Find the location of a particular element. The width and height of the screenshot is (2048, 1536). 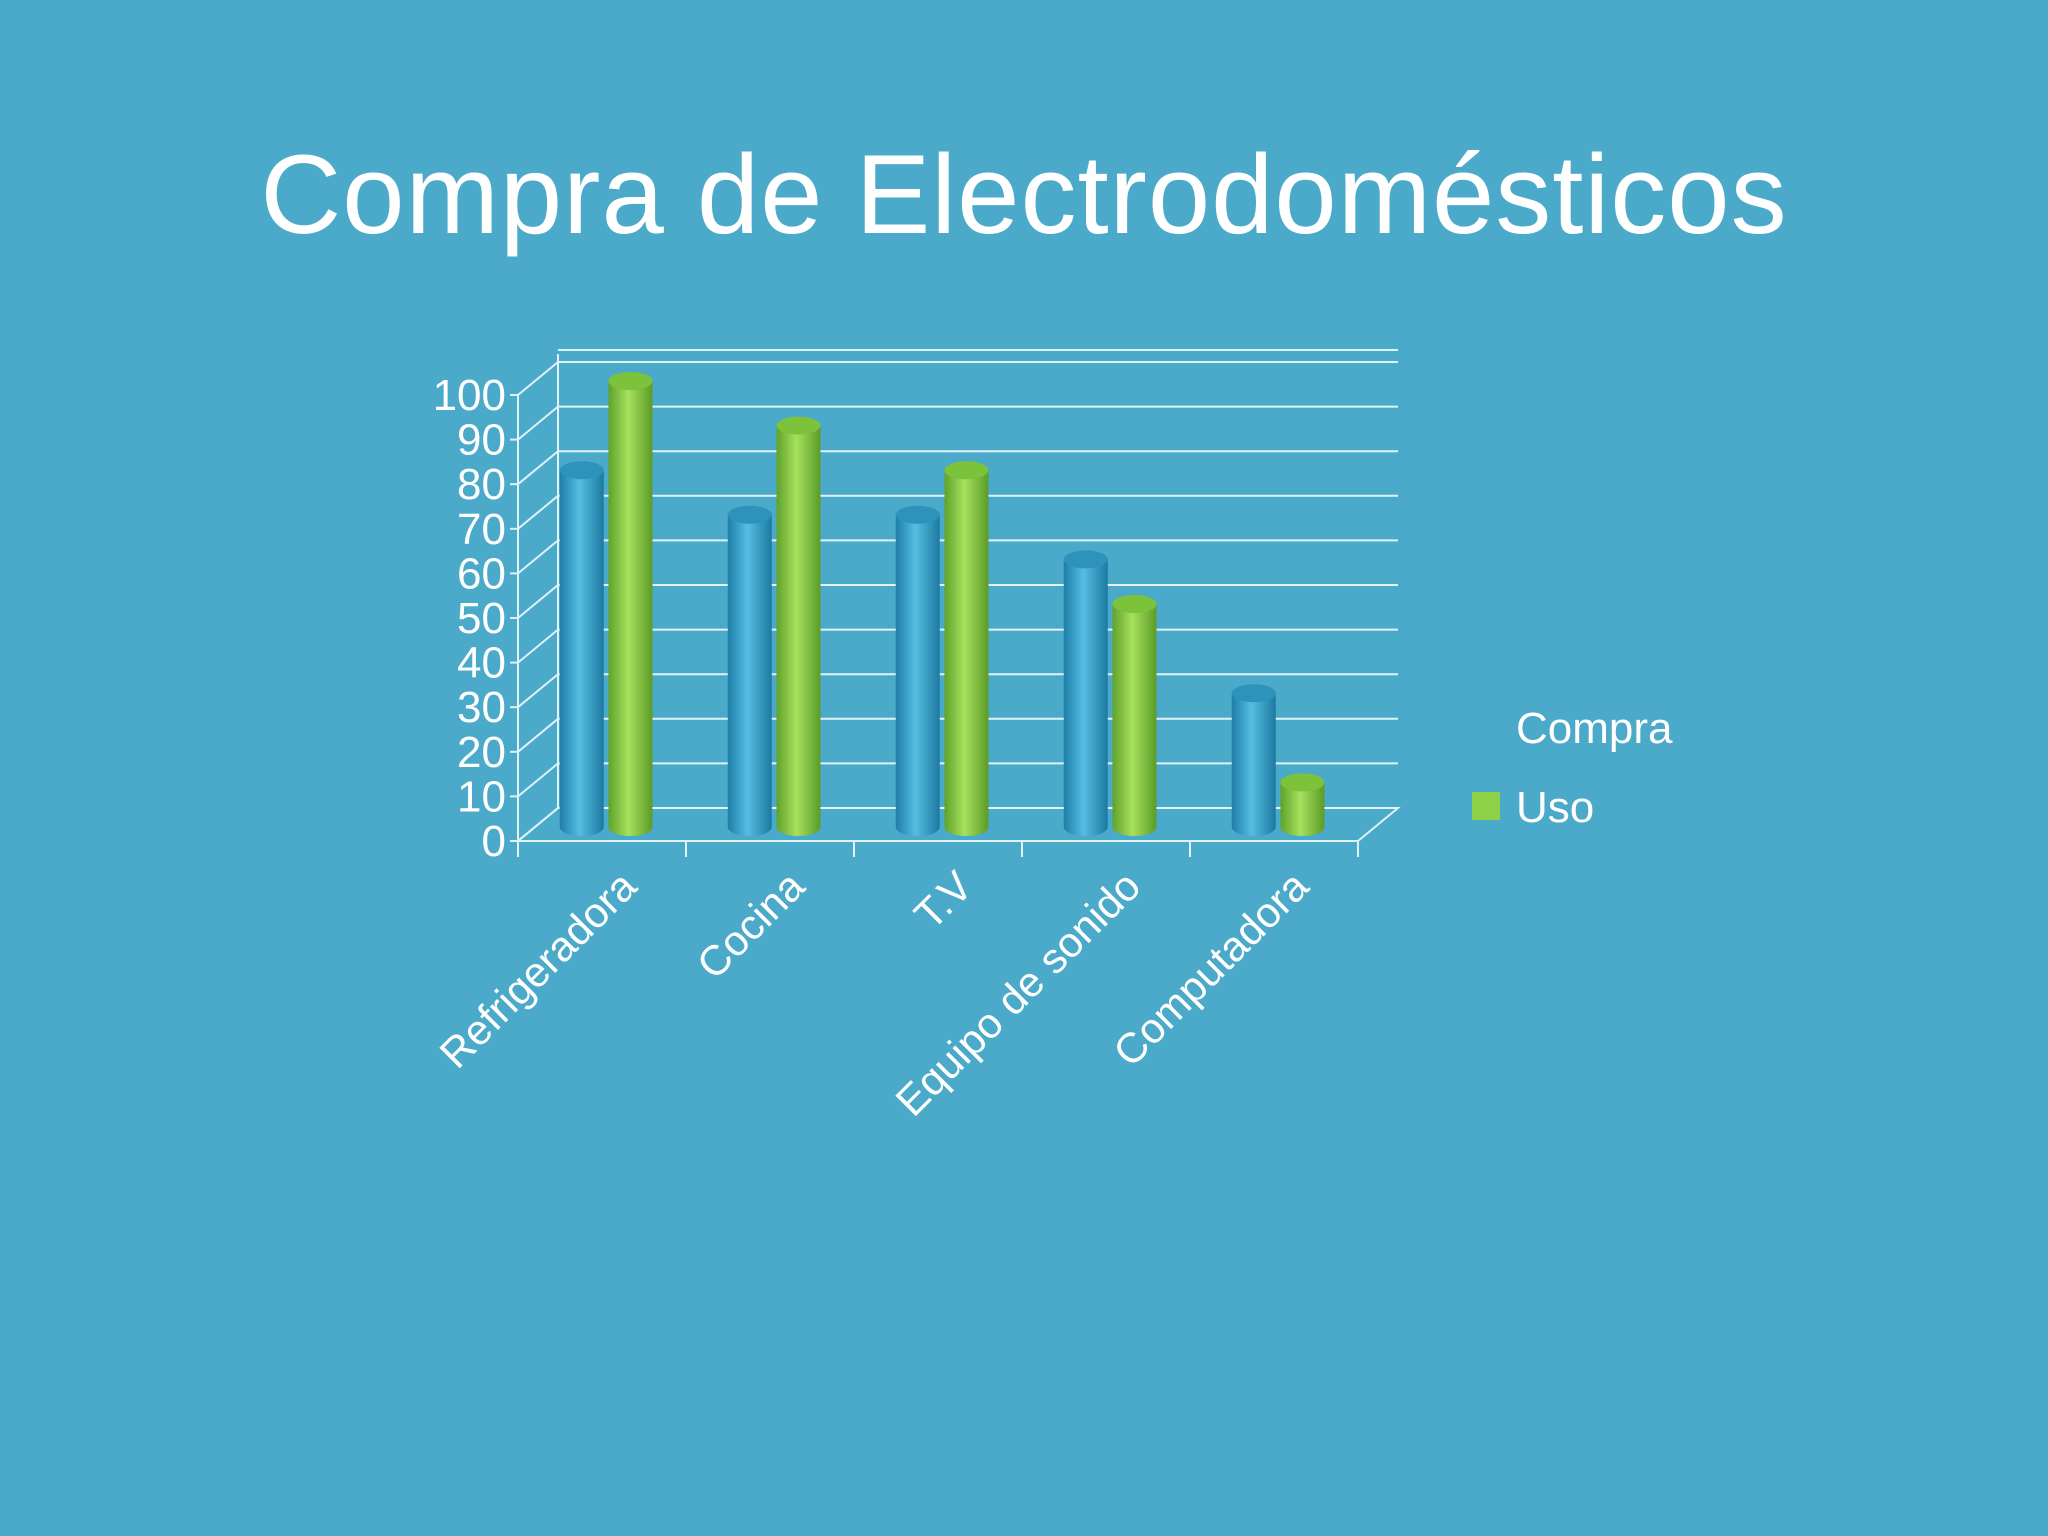

legend-item-uso: Uso is located at coordinates (1533, 807).